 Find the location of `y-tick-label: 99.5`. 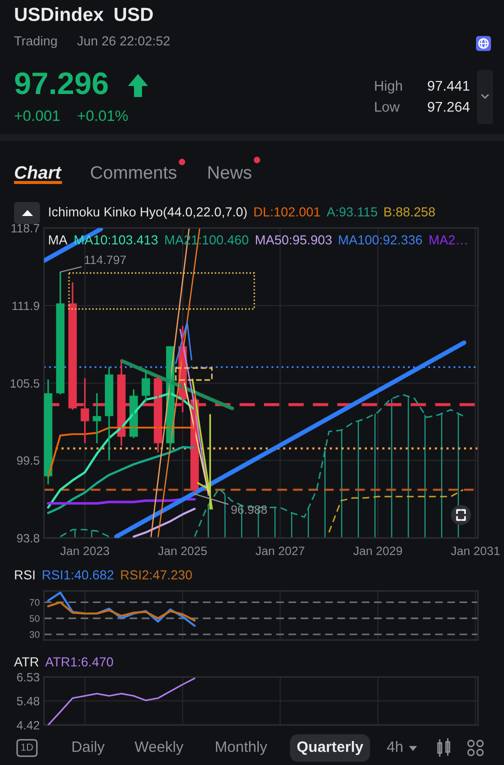

y-tick-label: 99.5 is located at coordinates (28, 460).